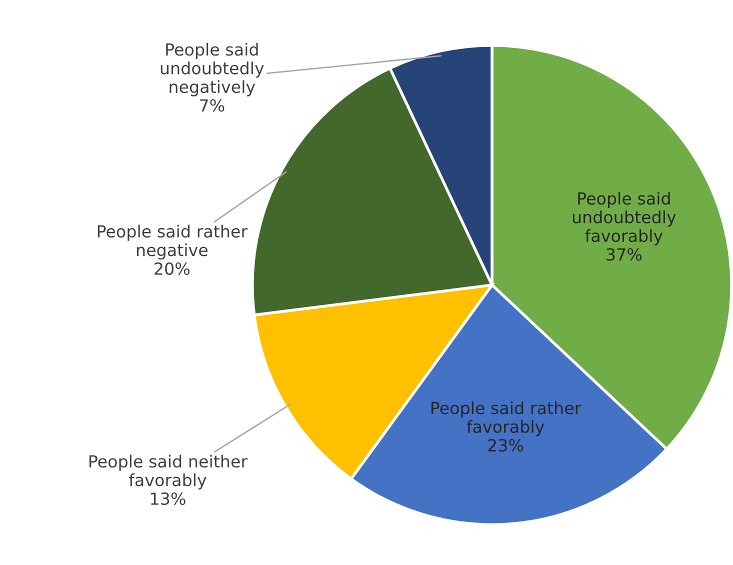 This screenshot has width=733, height=565. Describe the element at coordinates (507, 418) in the screenshot. I see `slice-label: People said rather favorably` at that location.